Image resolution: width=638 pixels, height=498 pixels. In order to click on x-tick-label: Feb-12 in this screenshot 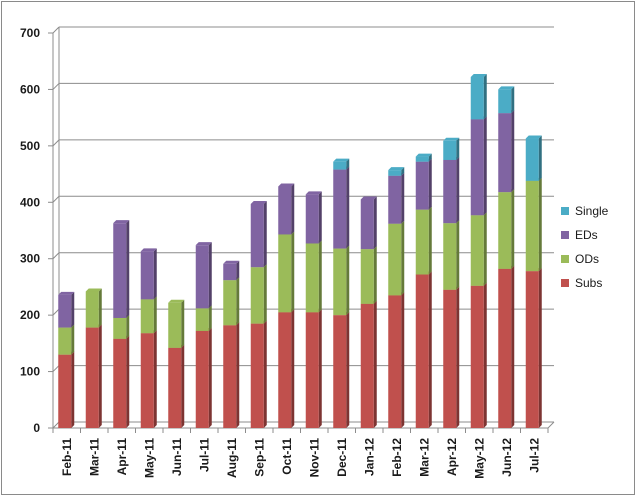, I will do `click(397, 457)`.